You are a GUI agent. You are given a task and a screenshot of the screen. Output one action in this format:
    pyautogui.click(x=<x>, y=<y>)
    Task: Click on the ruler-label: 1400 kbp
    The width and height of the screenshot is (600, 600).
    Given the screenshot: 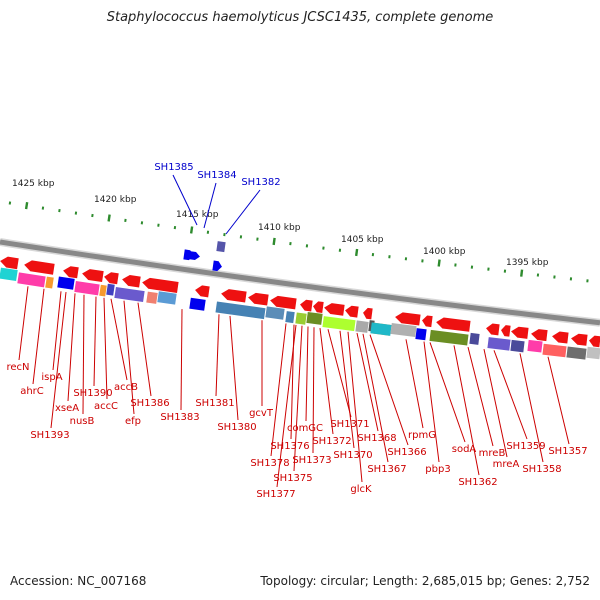 What is the action you would take?
    pyautogui.click(x=444, y=252)
    